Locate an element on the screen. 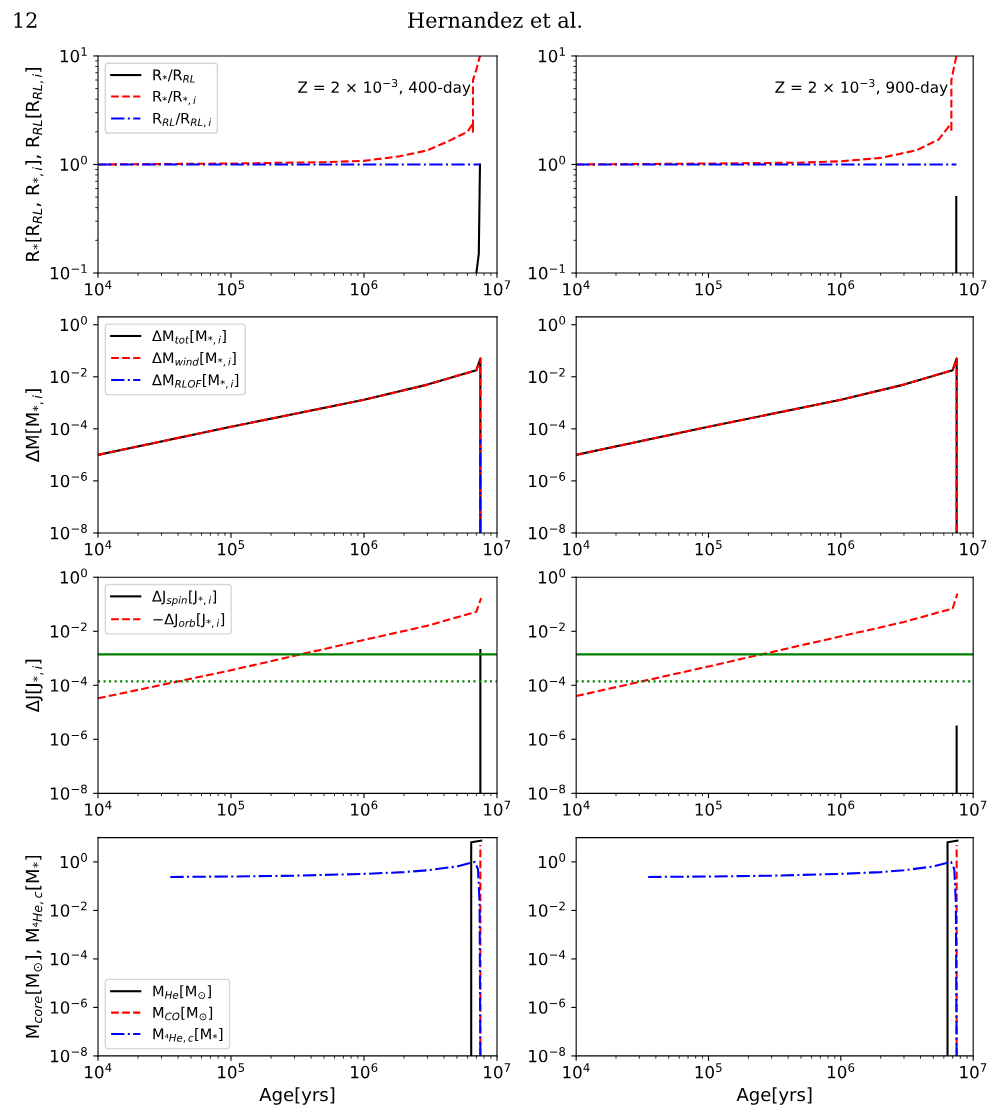 Image resolution: width=990 pixels, height=1108 pixels. legend-label: M$_{CO}$[M$_{⊙}$] is located at coordinates (183, 1013).